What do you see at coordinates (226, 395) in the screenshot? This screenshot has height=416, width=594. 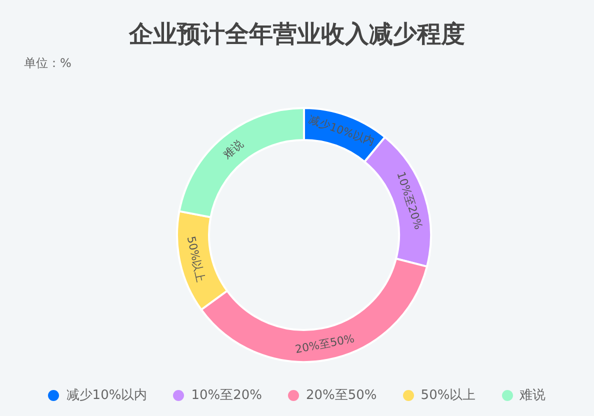 I see `legend-label: 10%至20%` at bounding box center [226, 395].